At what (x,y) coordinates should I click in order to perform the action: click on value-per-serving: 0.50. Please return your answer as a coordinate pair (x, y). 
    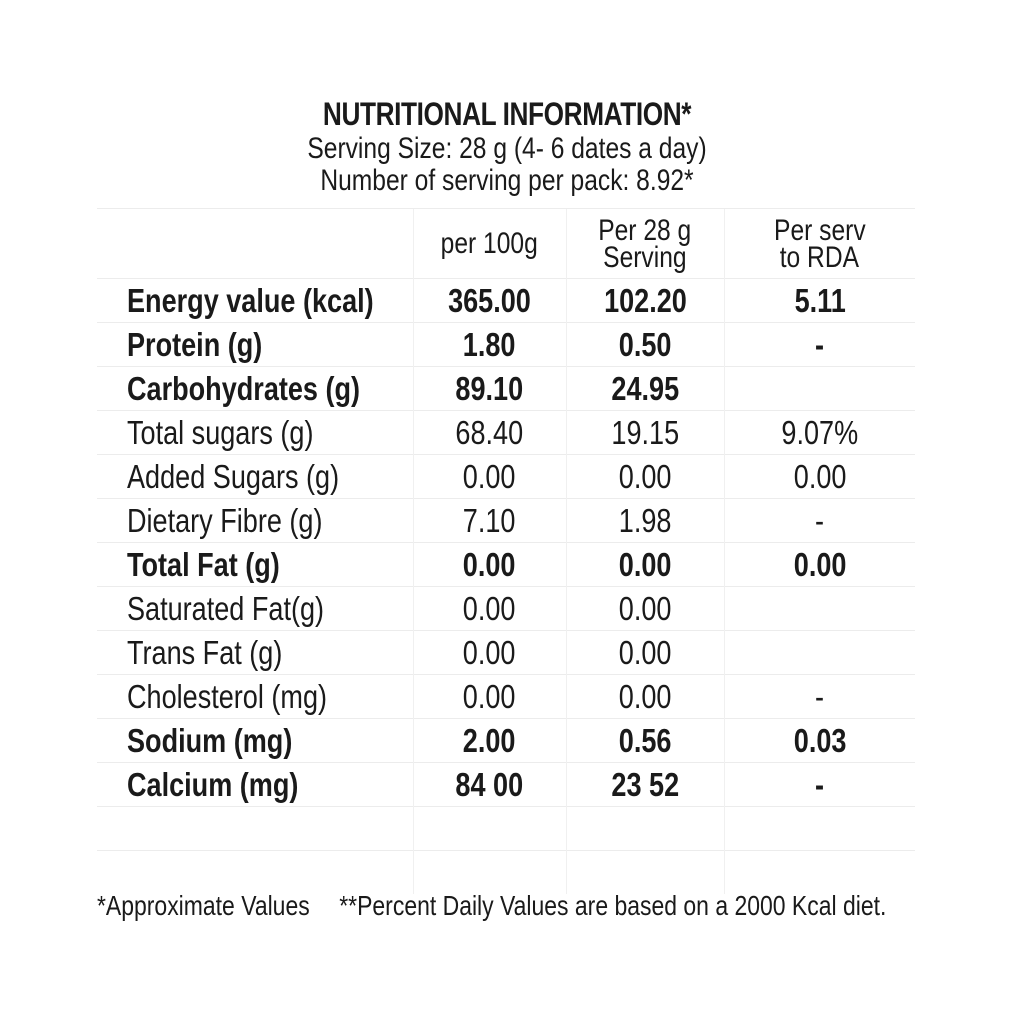
    Looking at the image, I should click on (645, 344).